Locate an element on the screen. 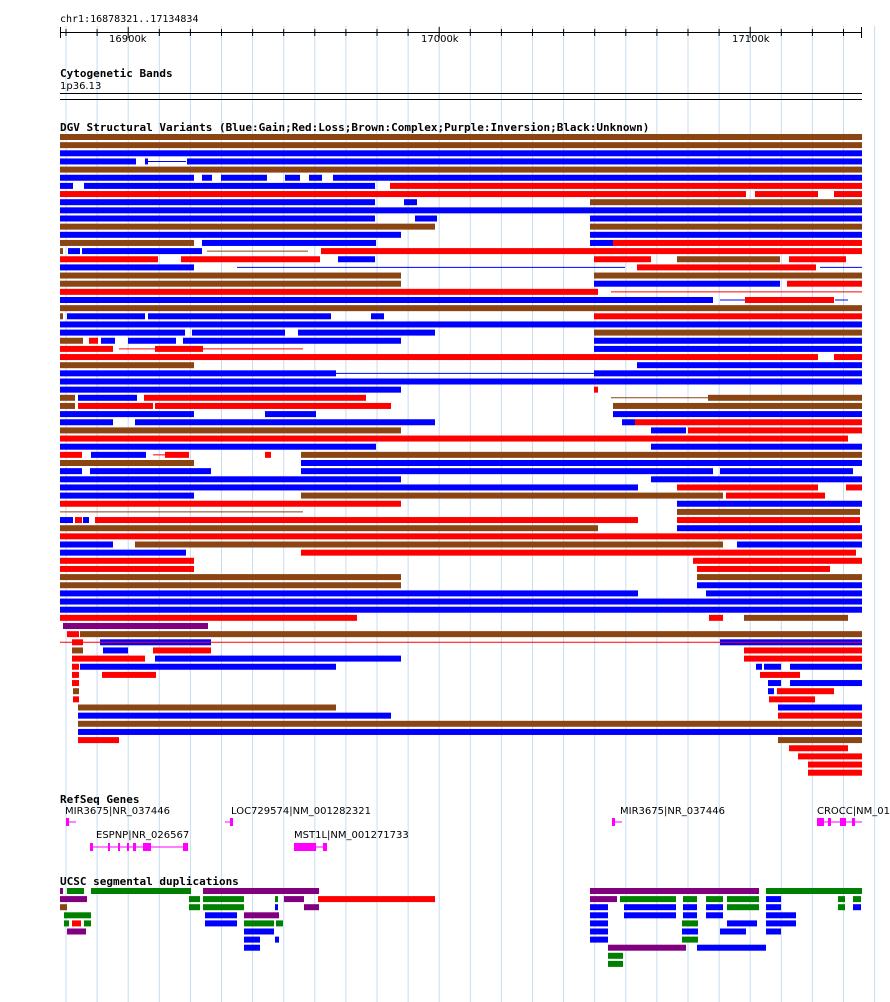  refseq-track-title: RefSeq Genes is located at coordinates (100, 799).